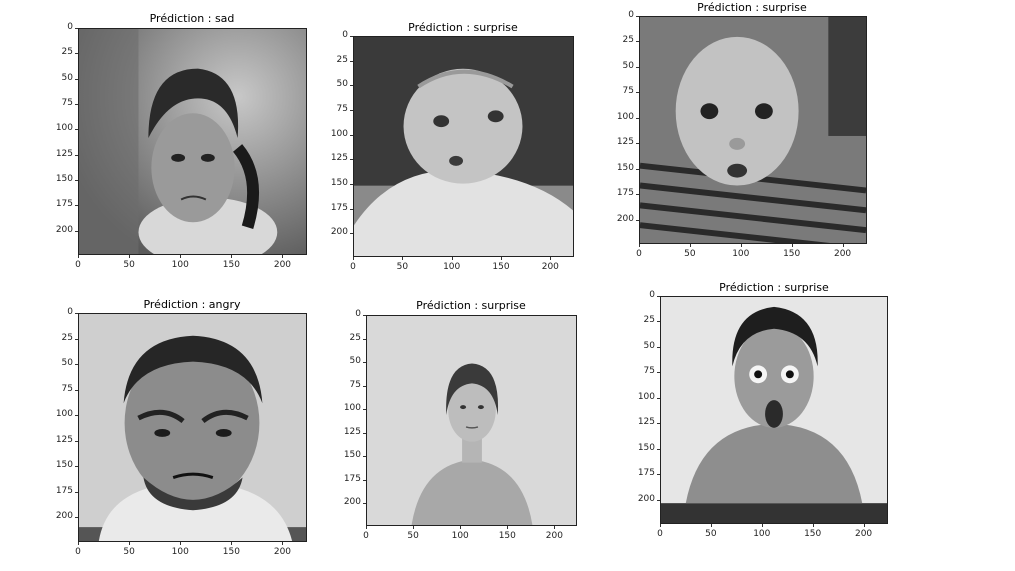 The height and width of the screenshot is (571, 1015). What do you see at coordinates (752, 7) in the screenshot?
I see `panel-title: Prédiction : surprise` at bounding box center [752, 7].